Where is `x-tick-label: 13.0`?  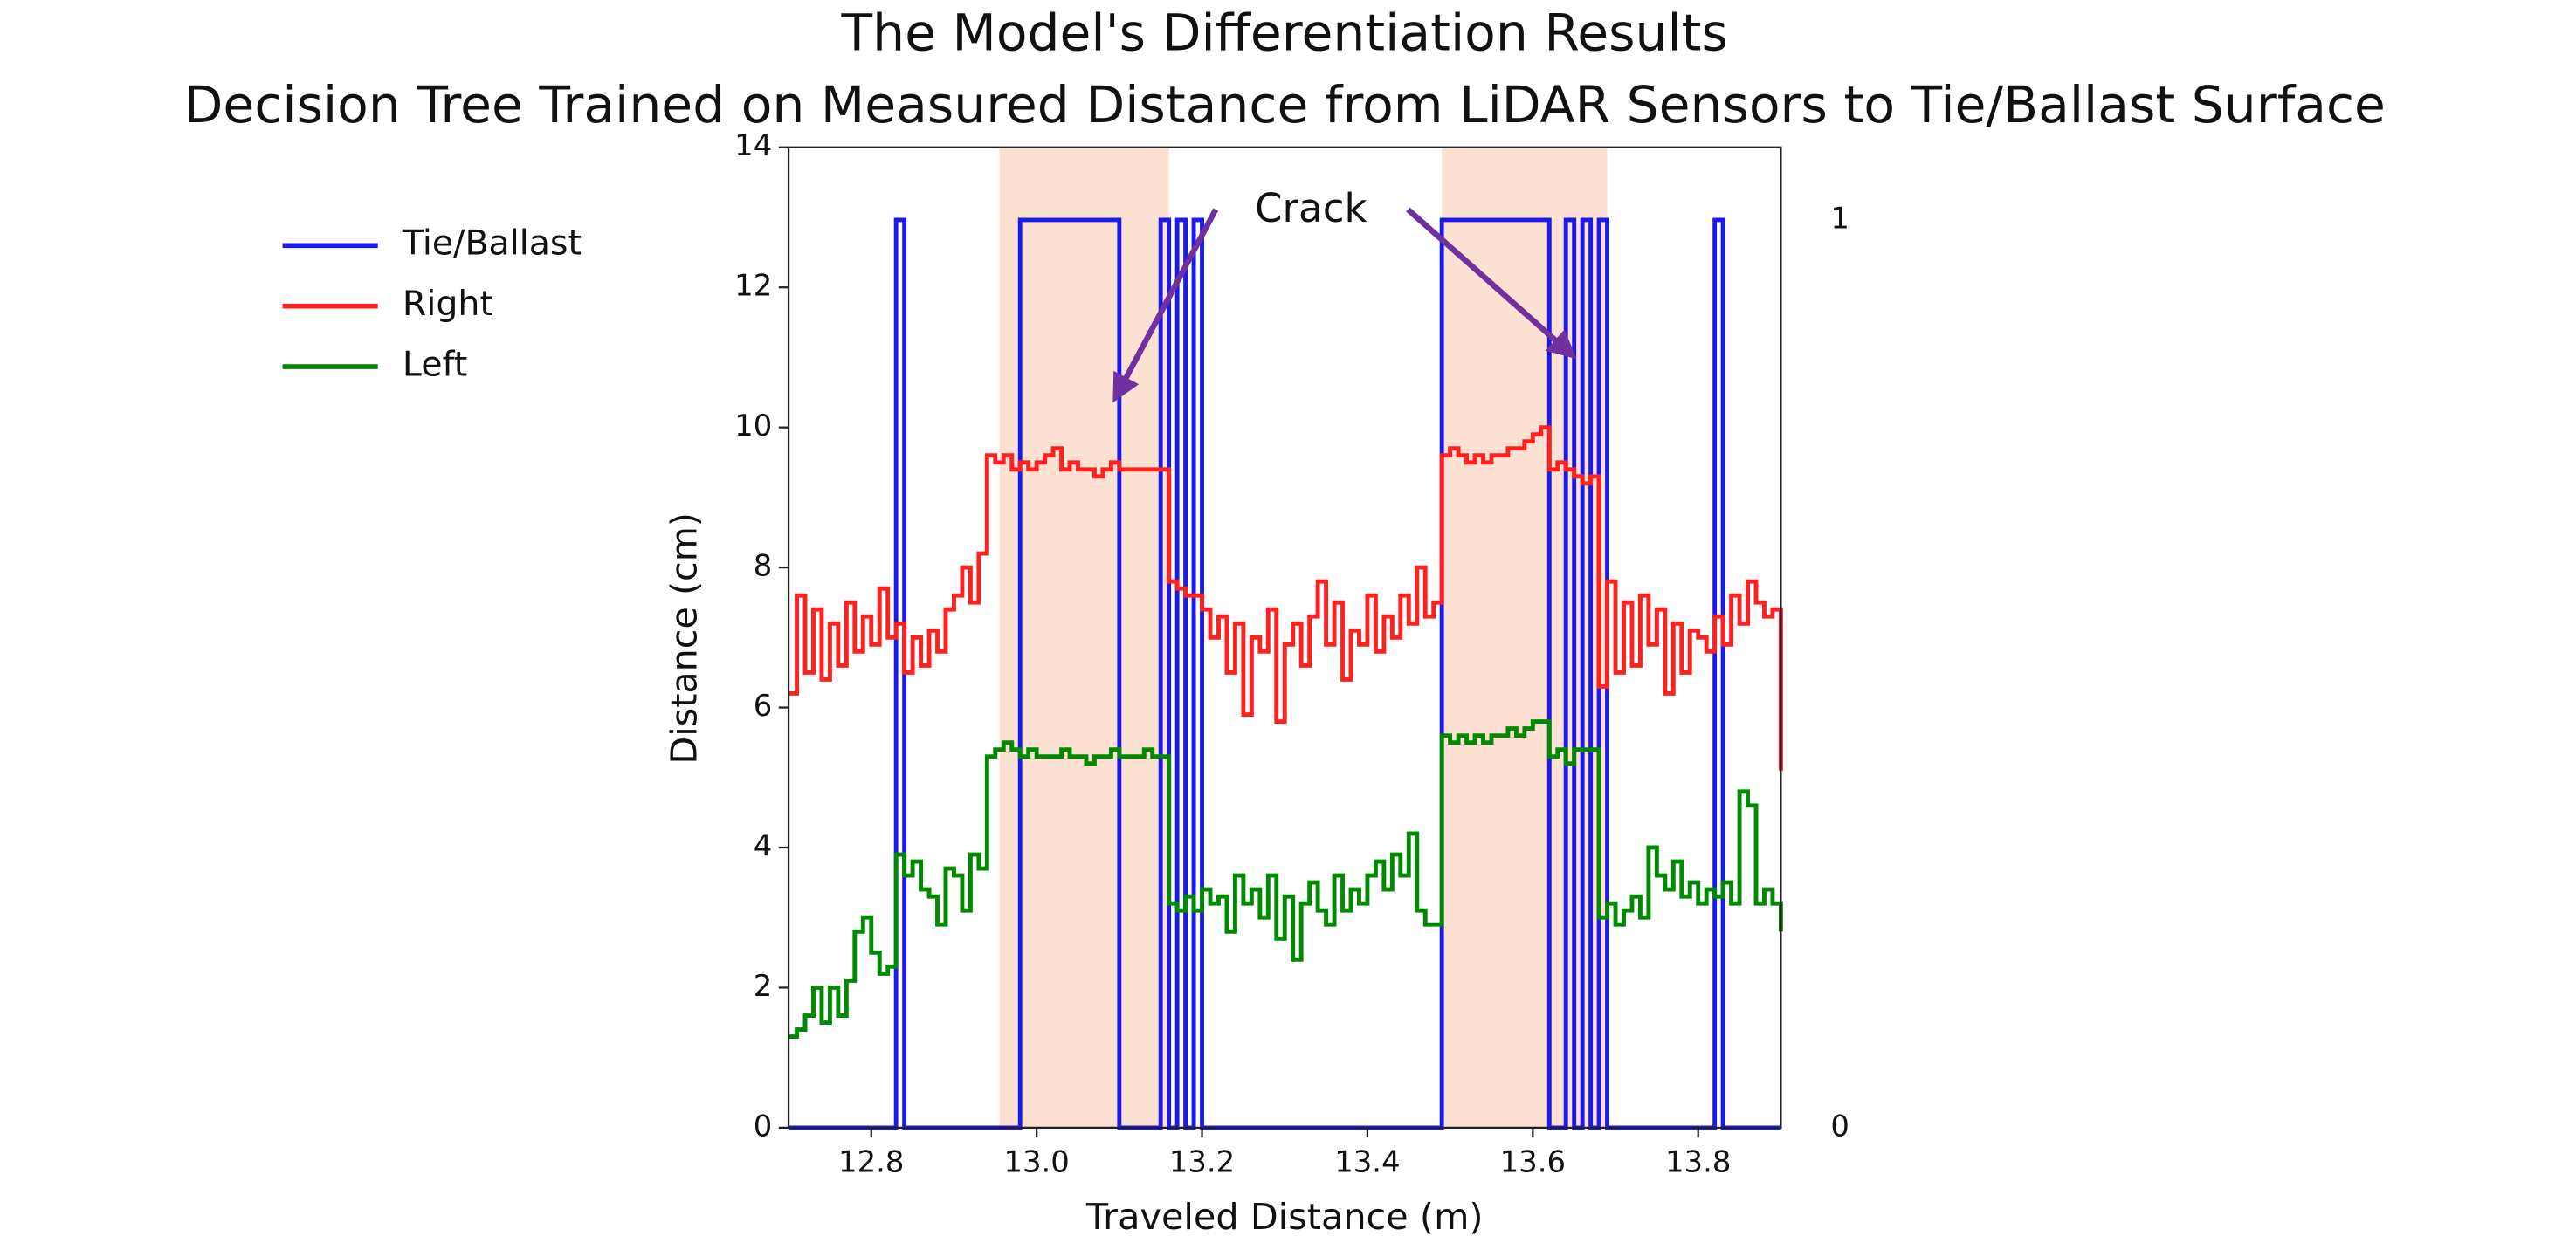
x-tick-label: 13.0 is located at coordinates (1036, 1162).